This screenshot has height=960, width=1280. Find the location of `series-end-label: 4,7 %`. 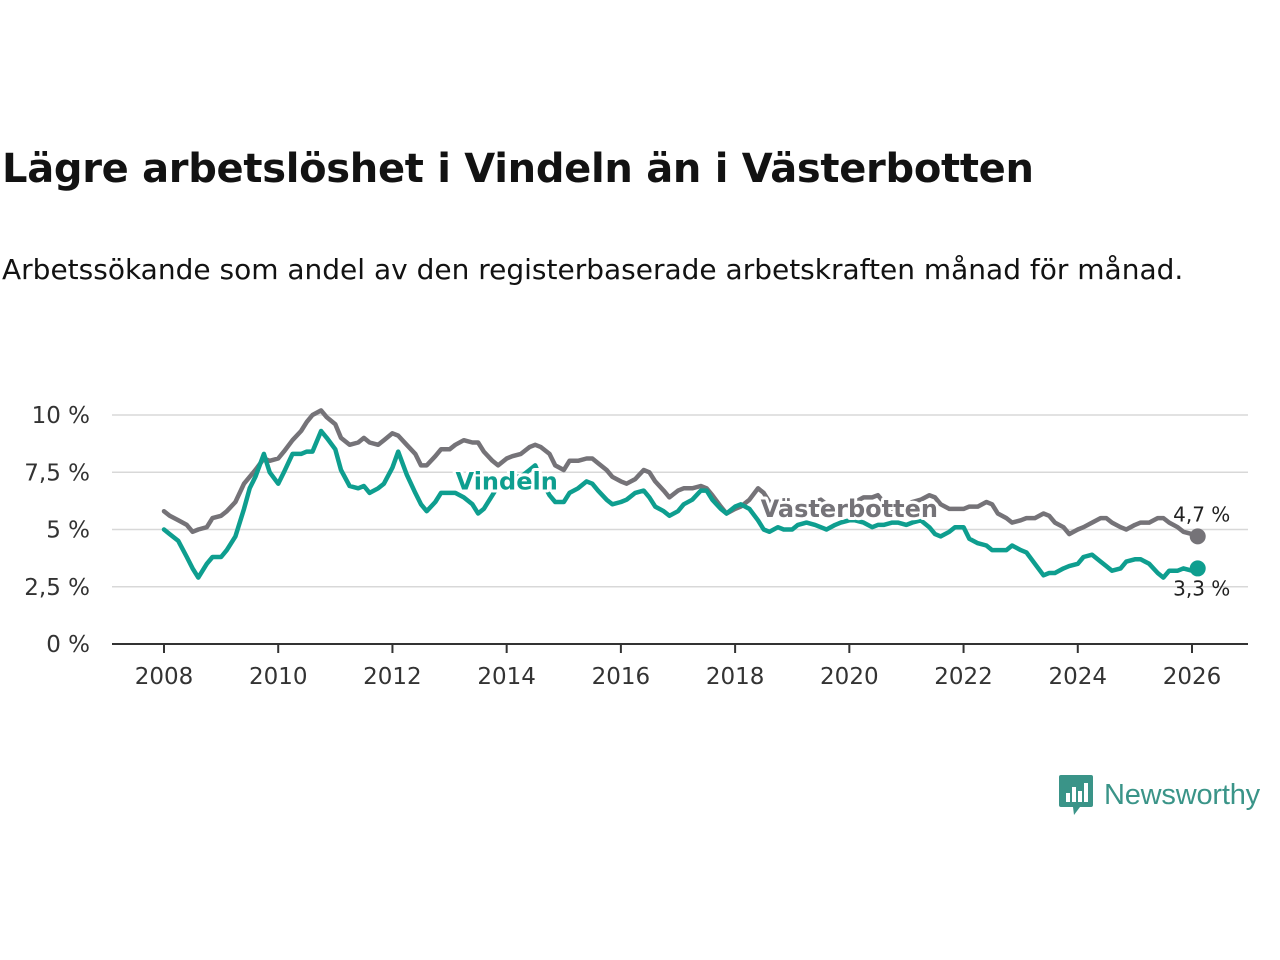

series-end-label: 4,7 % is located at coordinates (1201, 514).